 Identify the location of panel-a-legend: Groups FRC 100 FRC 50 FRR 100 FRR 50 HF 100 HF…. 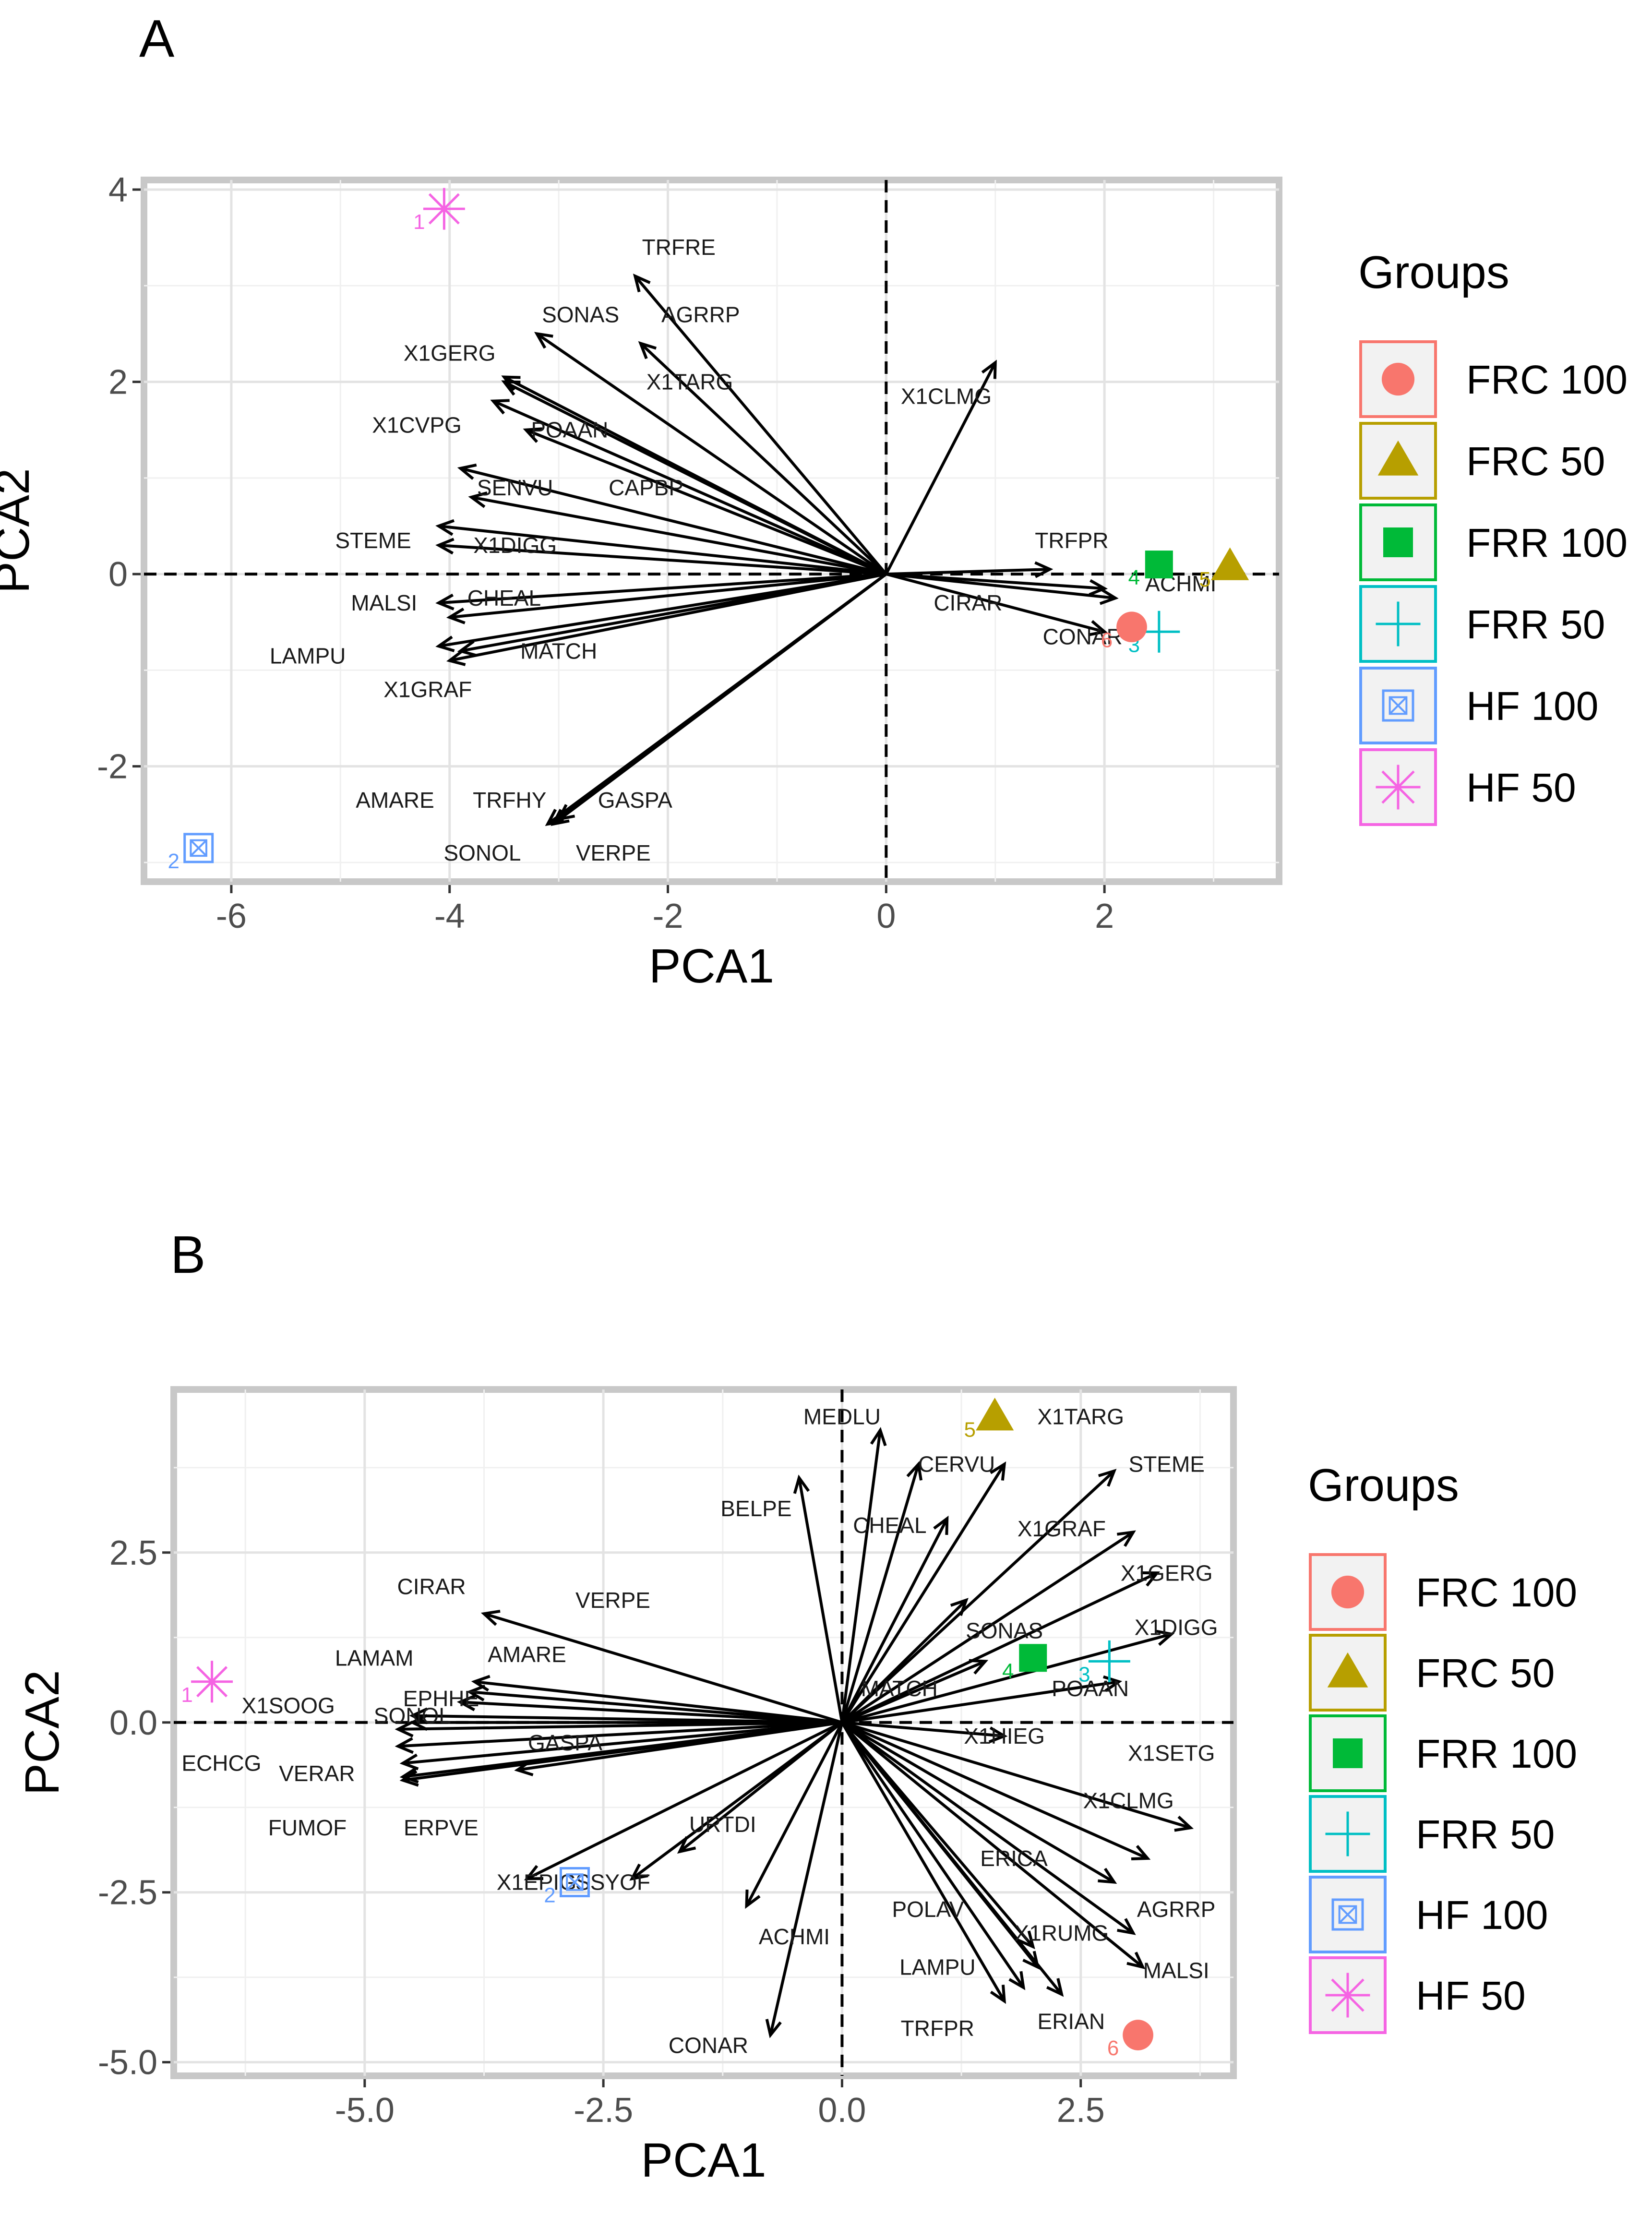
(1493, 536).